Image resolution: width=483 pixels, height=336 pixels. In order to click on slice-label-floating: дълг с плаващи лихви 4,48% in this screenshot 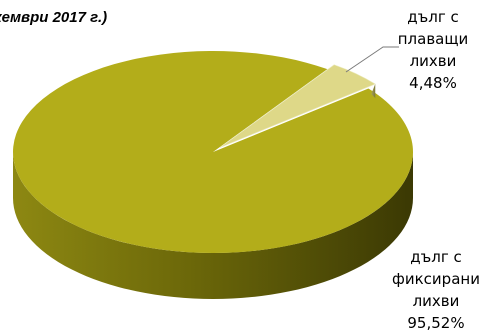, I will do `click(433, 50)`.